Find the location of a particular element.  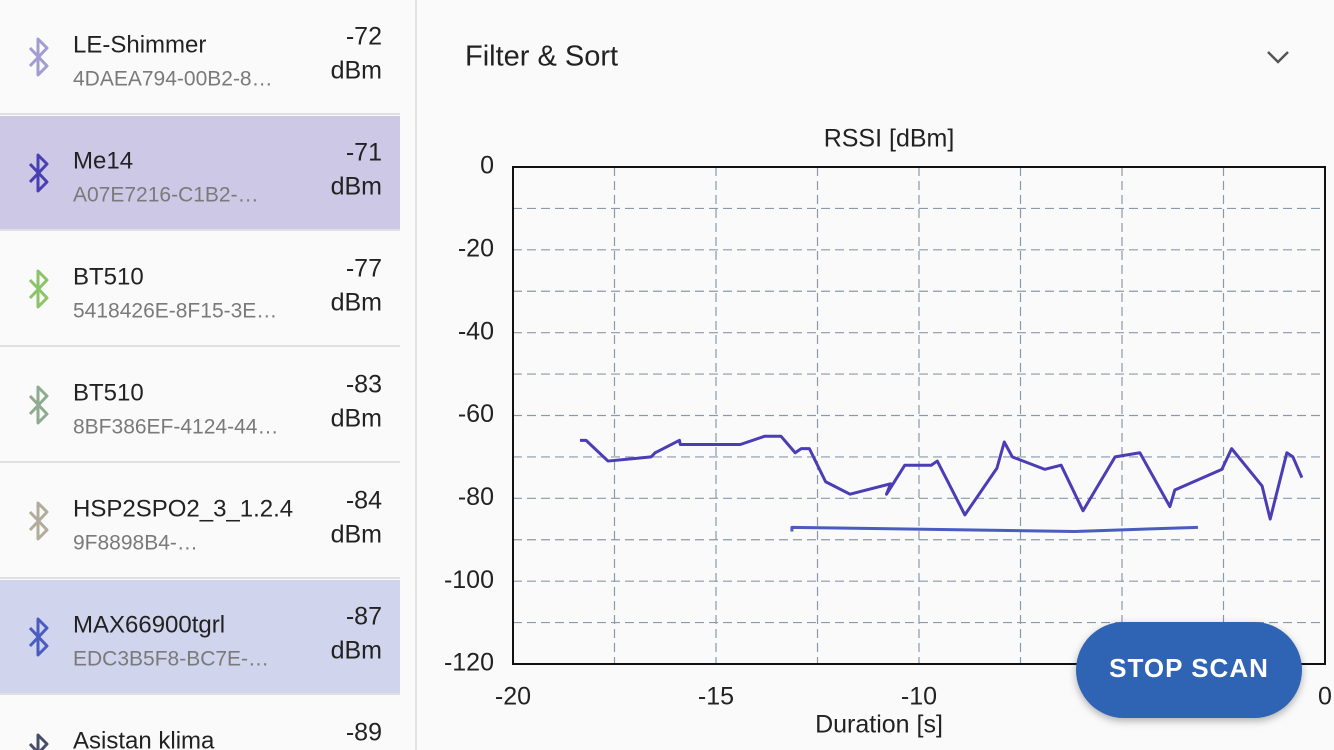

device-rssi: -72 is located at coordinates (364, 37).